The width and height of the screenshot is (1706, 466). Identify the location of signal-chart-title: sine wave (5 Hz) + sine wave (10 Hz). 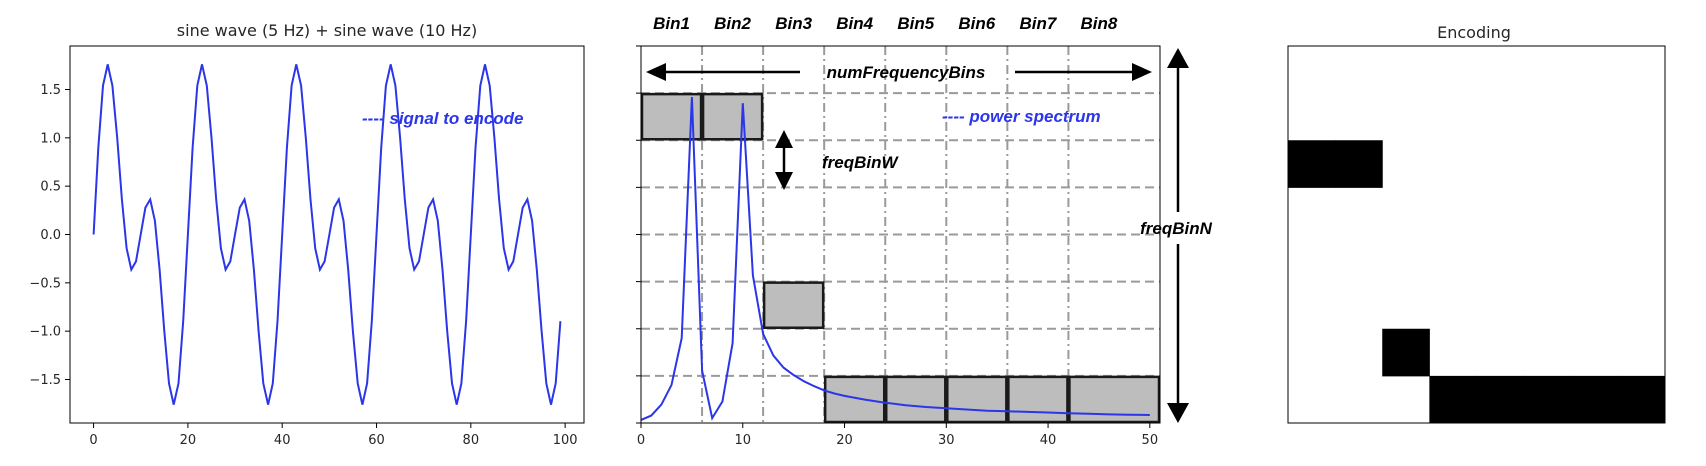
(327, 30).